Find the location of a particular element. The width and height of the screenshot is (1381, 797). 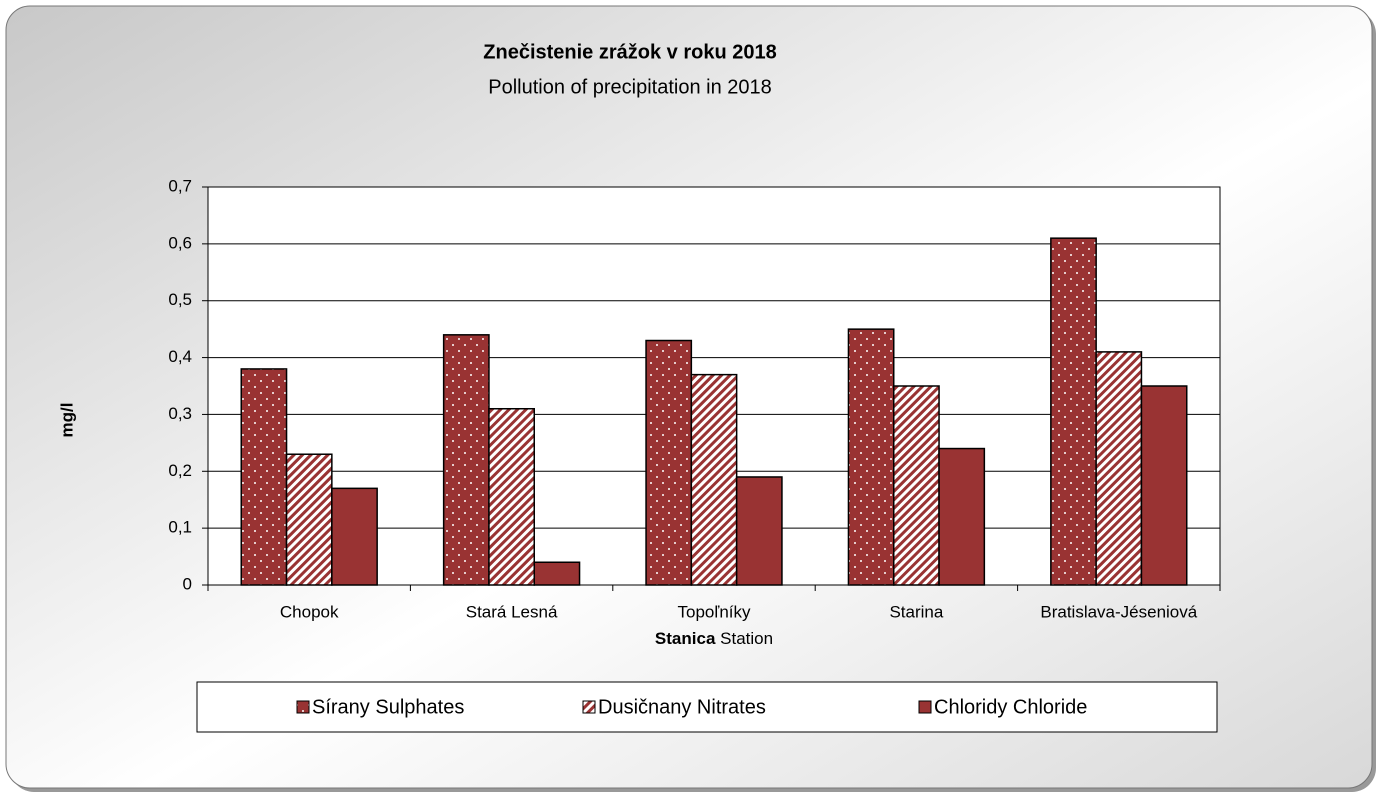

y-tick-label: 0,2 is located at coordinates (180, 470).